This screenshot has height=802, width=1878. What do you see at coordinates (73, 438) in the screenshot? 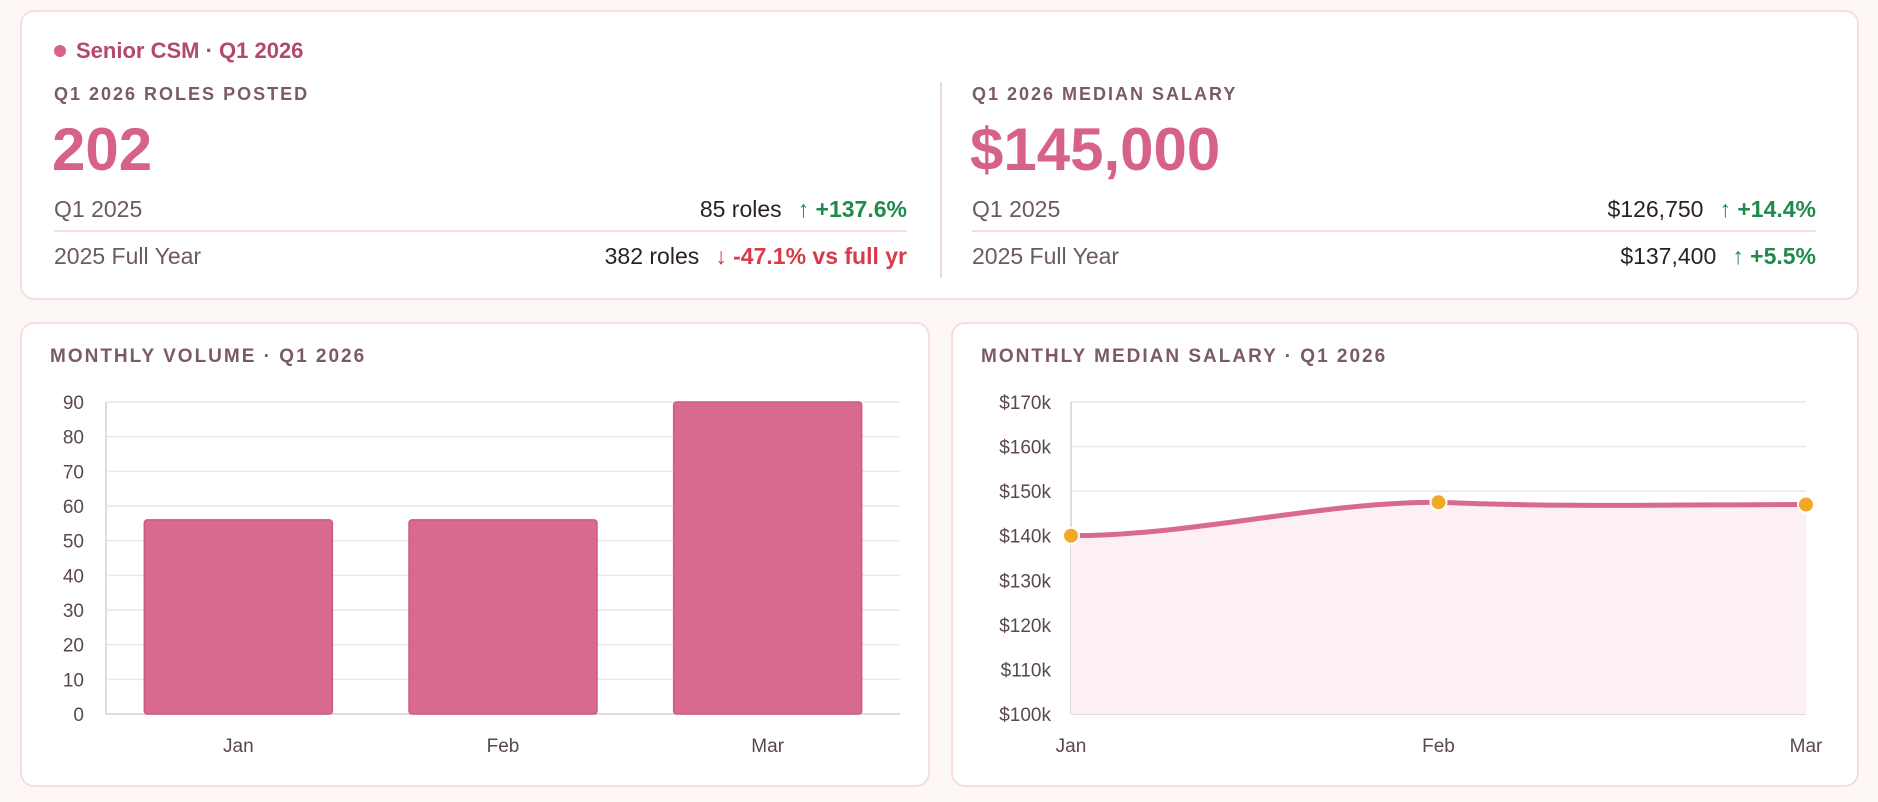
I see `y-tick-label: 80` at bounding box center [73, 438].